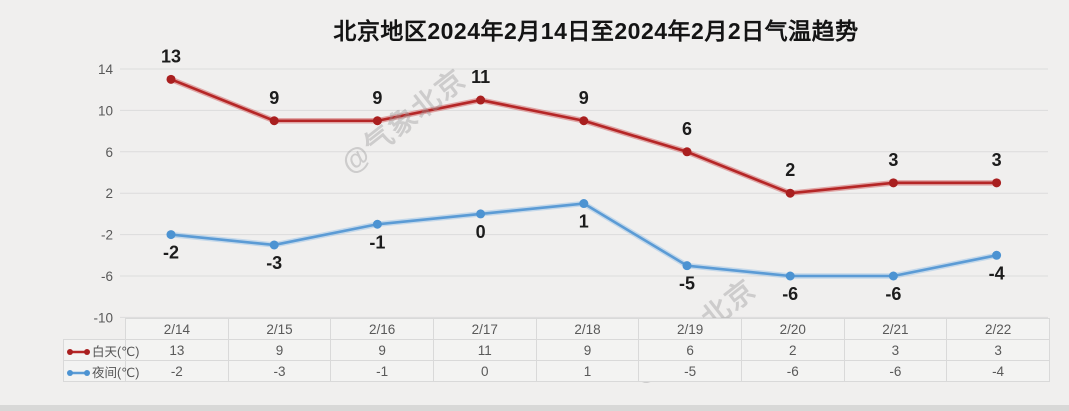 This screenshot has width=1069, height=411. Describe the element at coordinates (687, 129) in the screenshot. I see `data-point-label: 6` at that location.